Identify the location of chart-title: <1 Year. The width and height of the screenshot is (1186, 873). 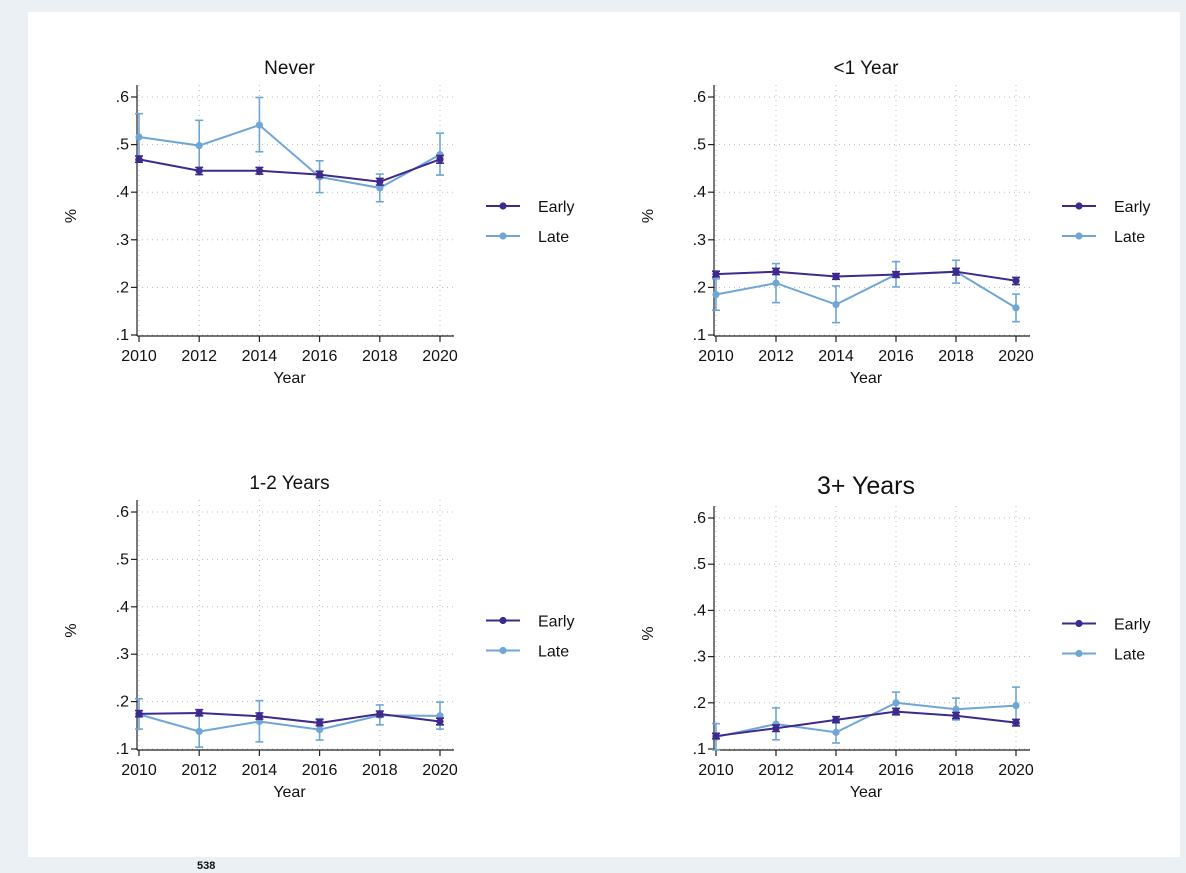
(867, 68).